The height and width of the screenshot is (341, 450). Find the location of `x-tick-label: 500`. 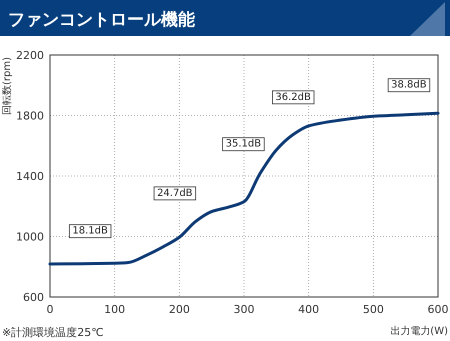

x-tick-label: 500 is located at coordinates (373, 309).